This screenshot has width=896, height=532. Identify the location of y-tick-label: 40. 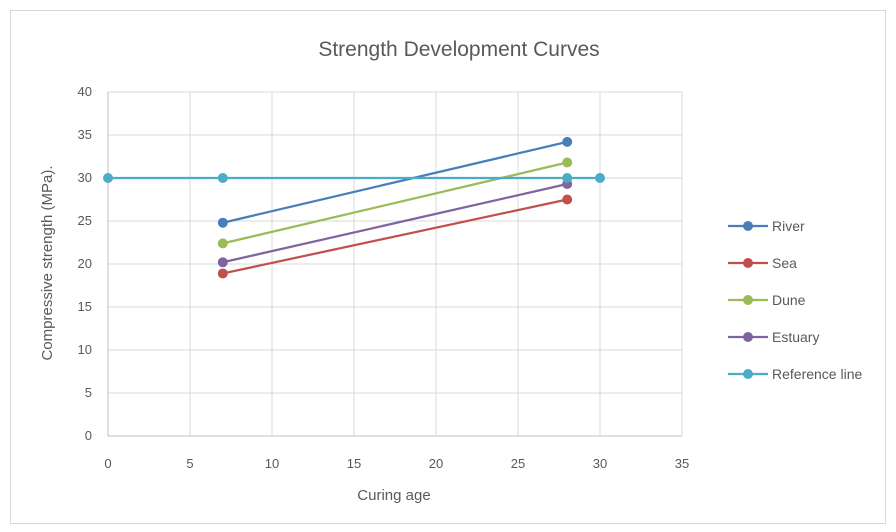
(85, 91).